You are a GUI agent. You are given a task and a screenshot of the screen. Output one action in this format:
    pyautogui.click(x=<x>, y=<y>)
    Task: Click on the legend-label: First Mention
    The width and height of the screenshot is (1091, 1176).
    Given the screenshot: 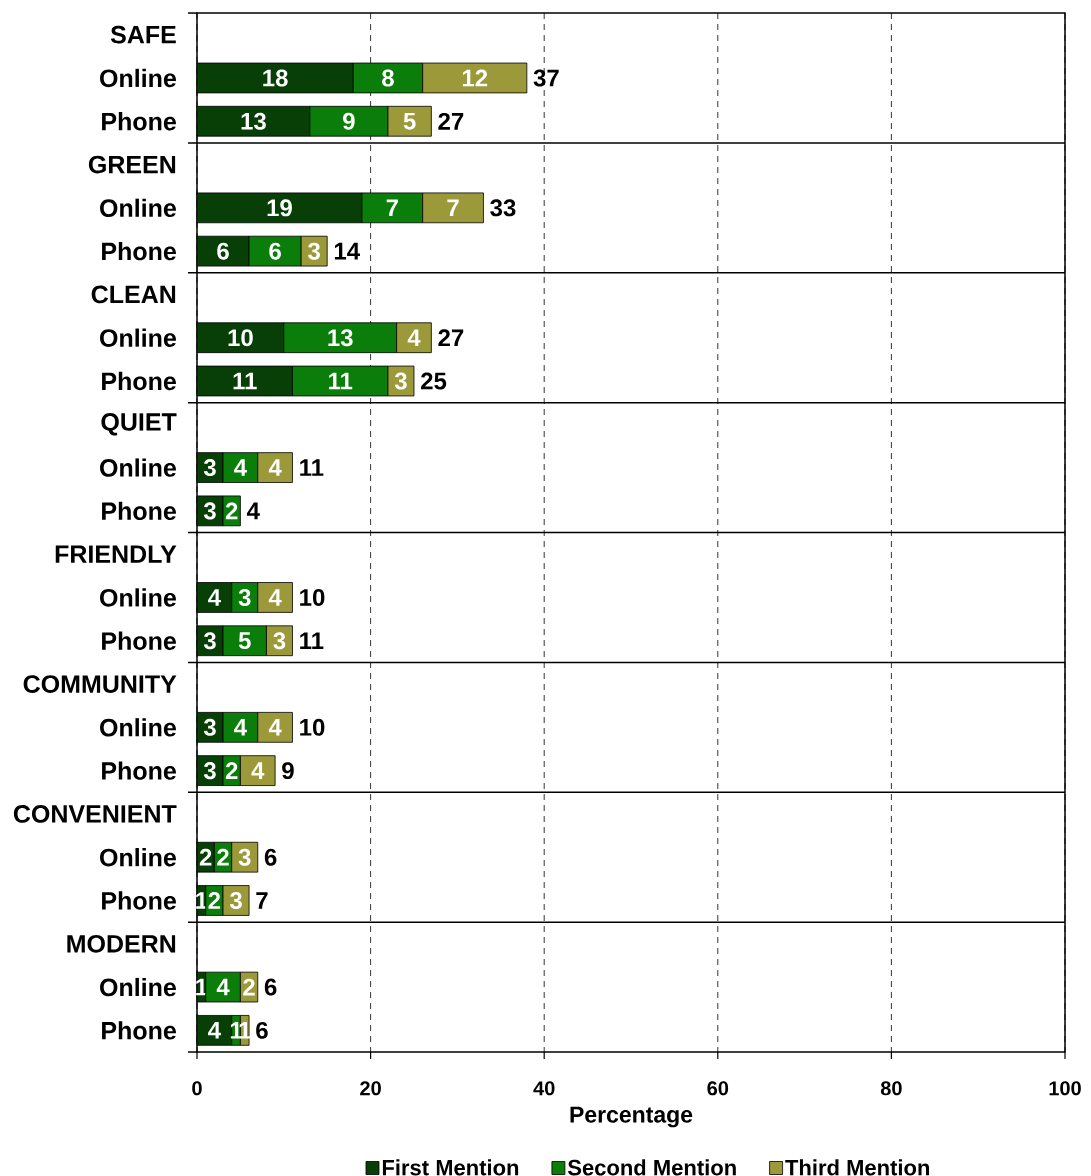 What is the action you would take?
    pyautogui.click(x=450, y=1167)
    